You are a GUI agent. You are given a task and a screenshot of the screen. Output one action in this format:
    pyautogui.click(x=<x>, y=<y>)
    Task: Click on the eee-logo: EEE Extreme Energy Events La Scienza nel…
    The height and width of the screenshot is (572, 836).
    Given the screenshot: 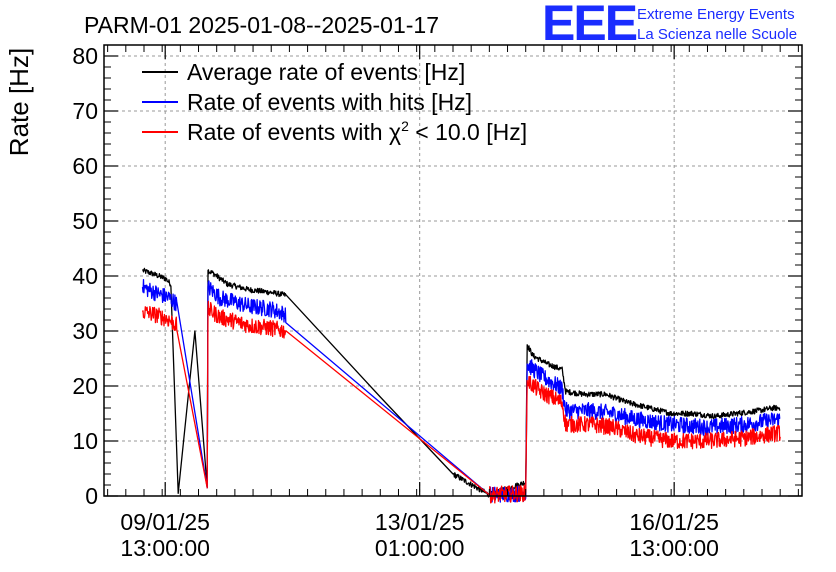 What is the action you would take?
    pyautogui.click(x=669, y=25)
    